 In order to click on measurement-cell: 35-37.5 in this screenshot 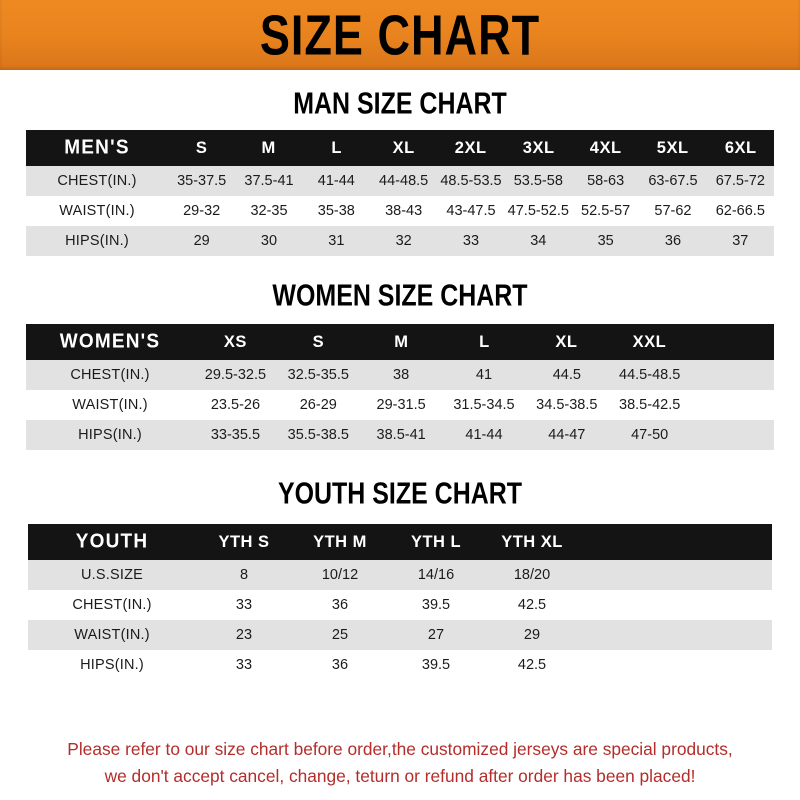, I will do `click(202, 181)`.